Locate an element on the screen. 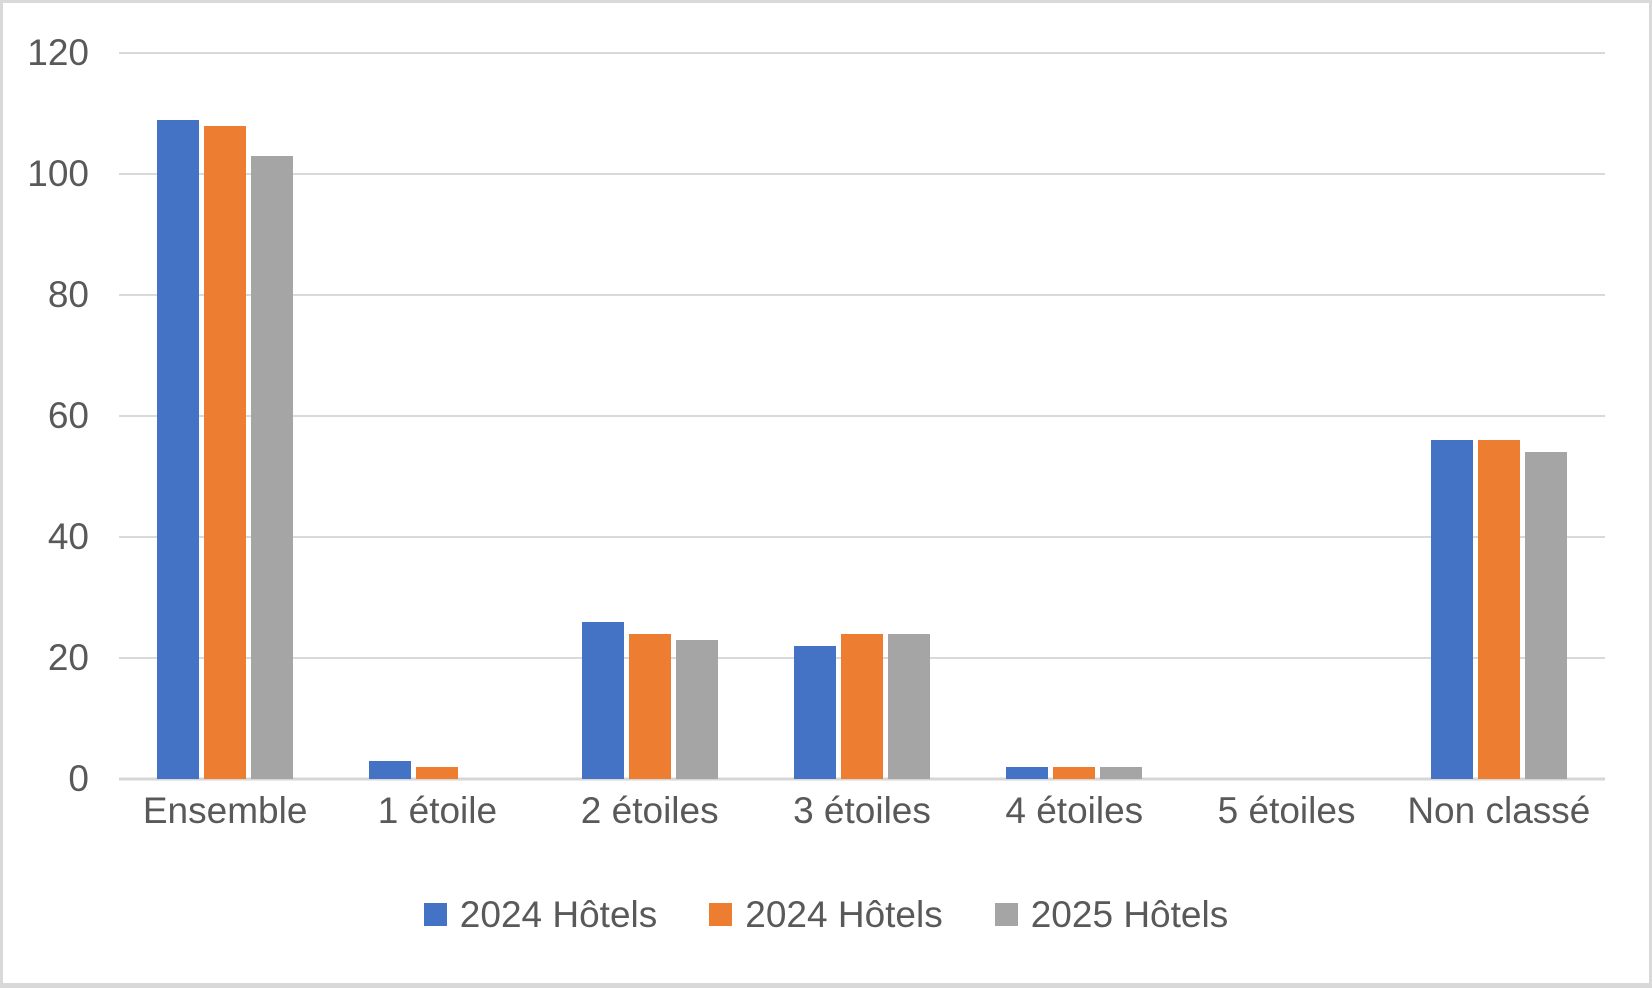  legend: 2024 Hôtels 2024 Hôtels 2025 Hôtels is located at coordinates (826, 914).